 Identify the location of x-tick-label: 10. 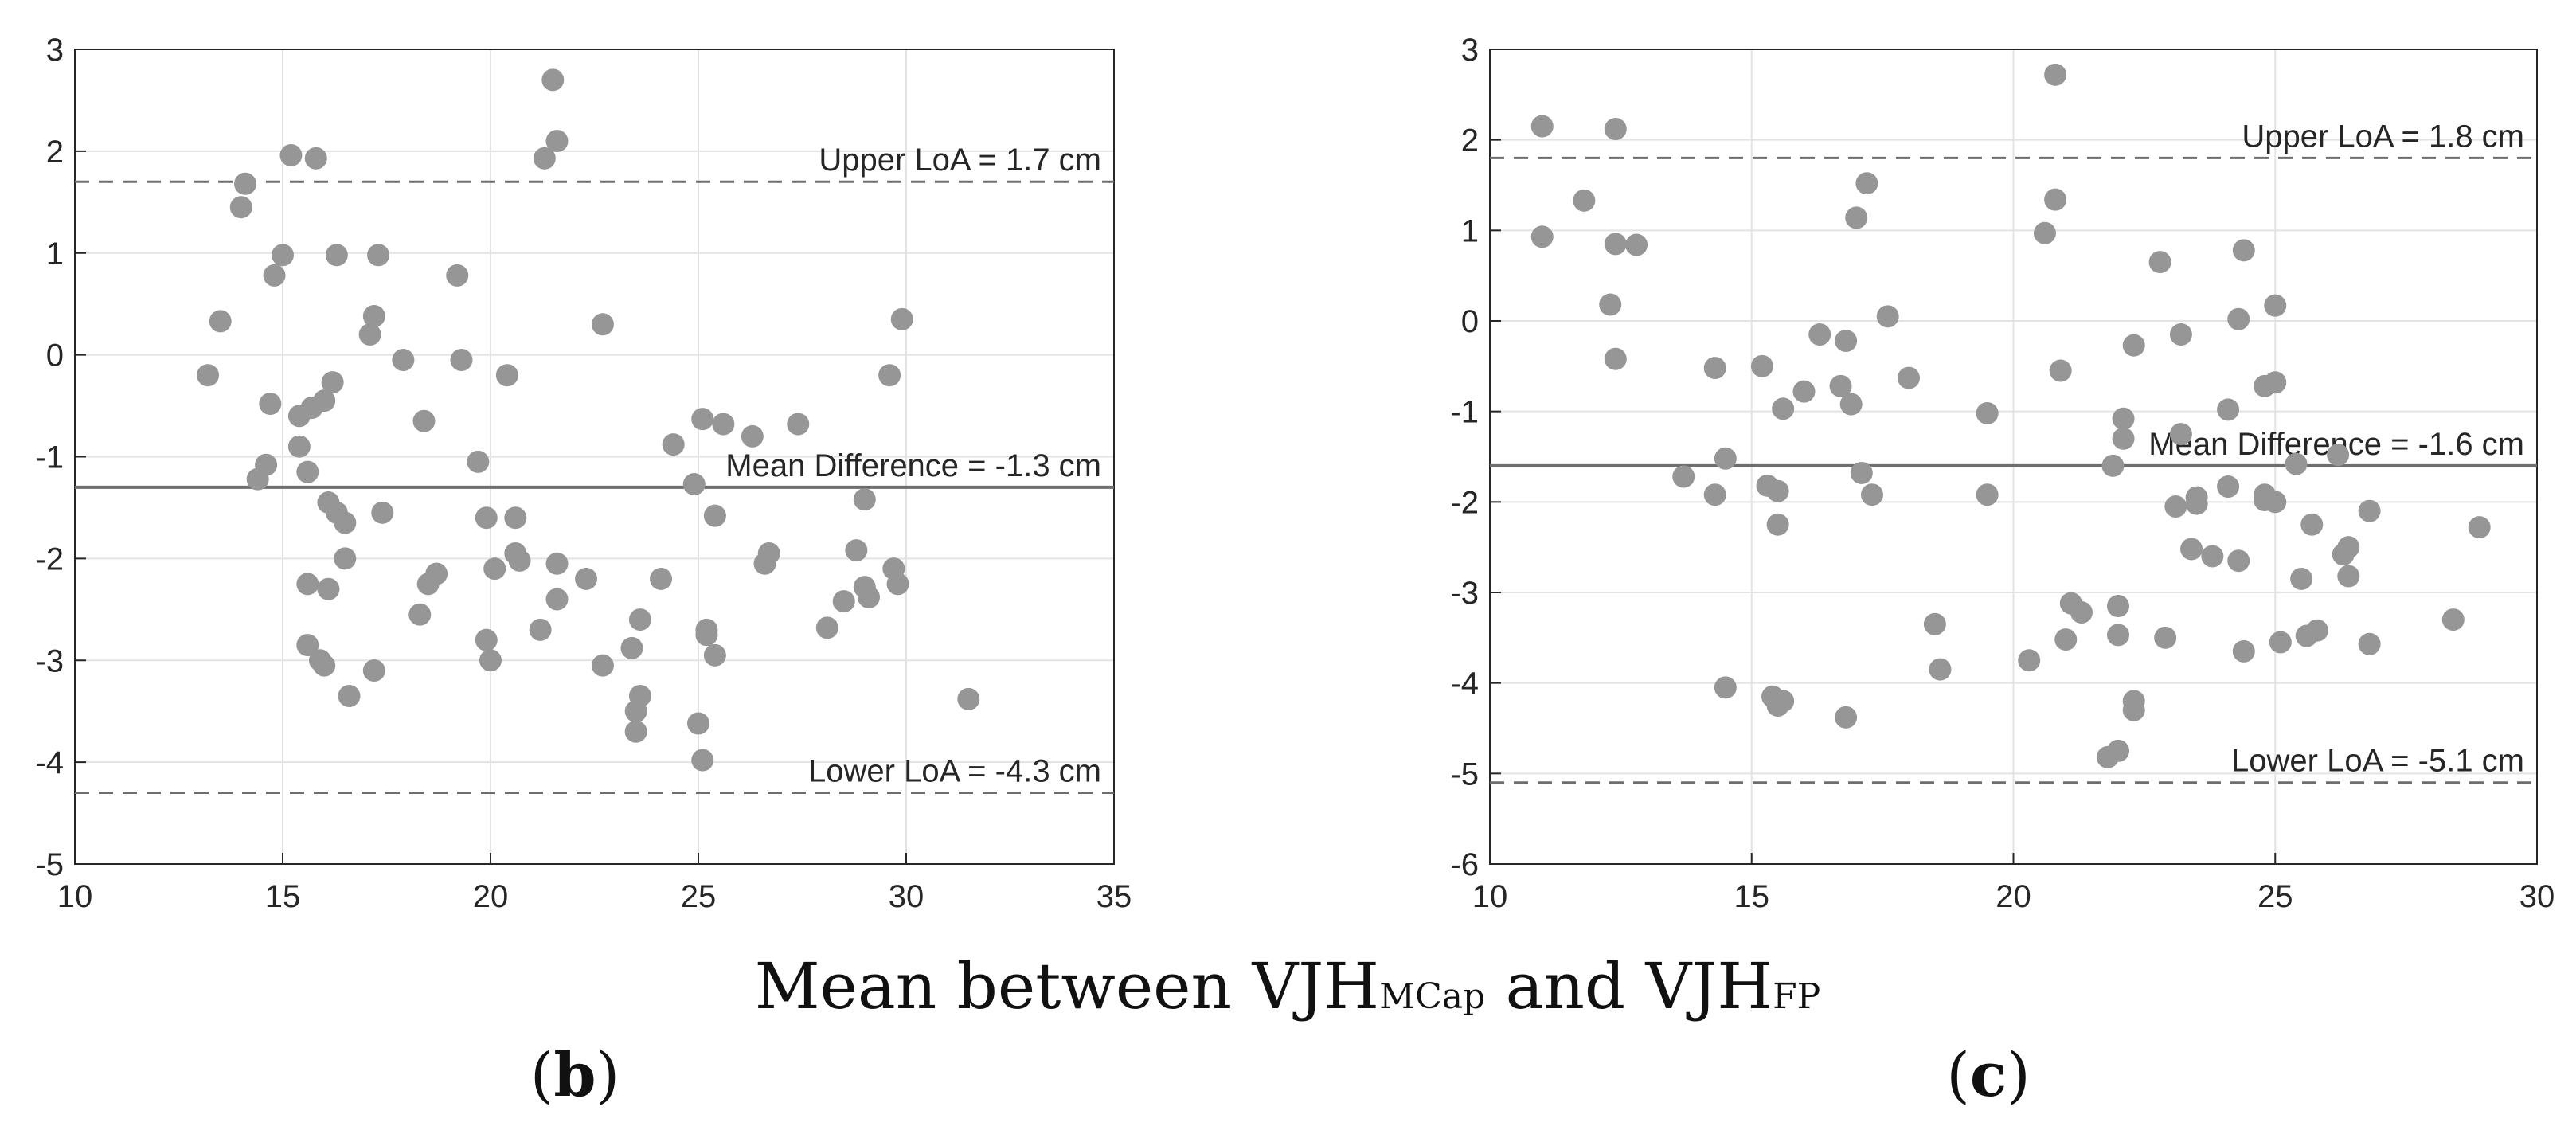
(1490, 896).